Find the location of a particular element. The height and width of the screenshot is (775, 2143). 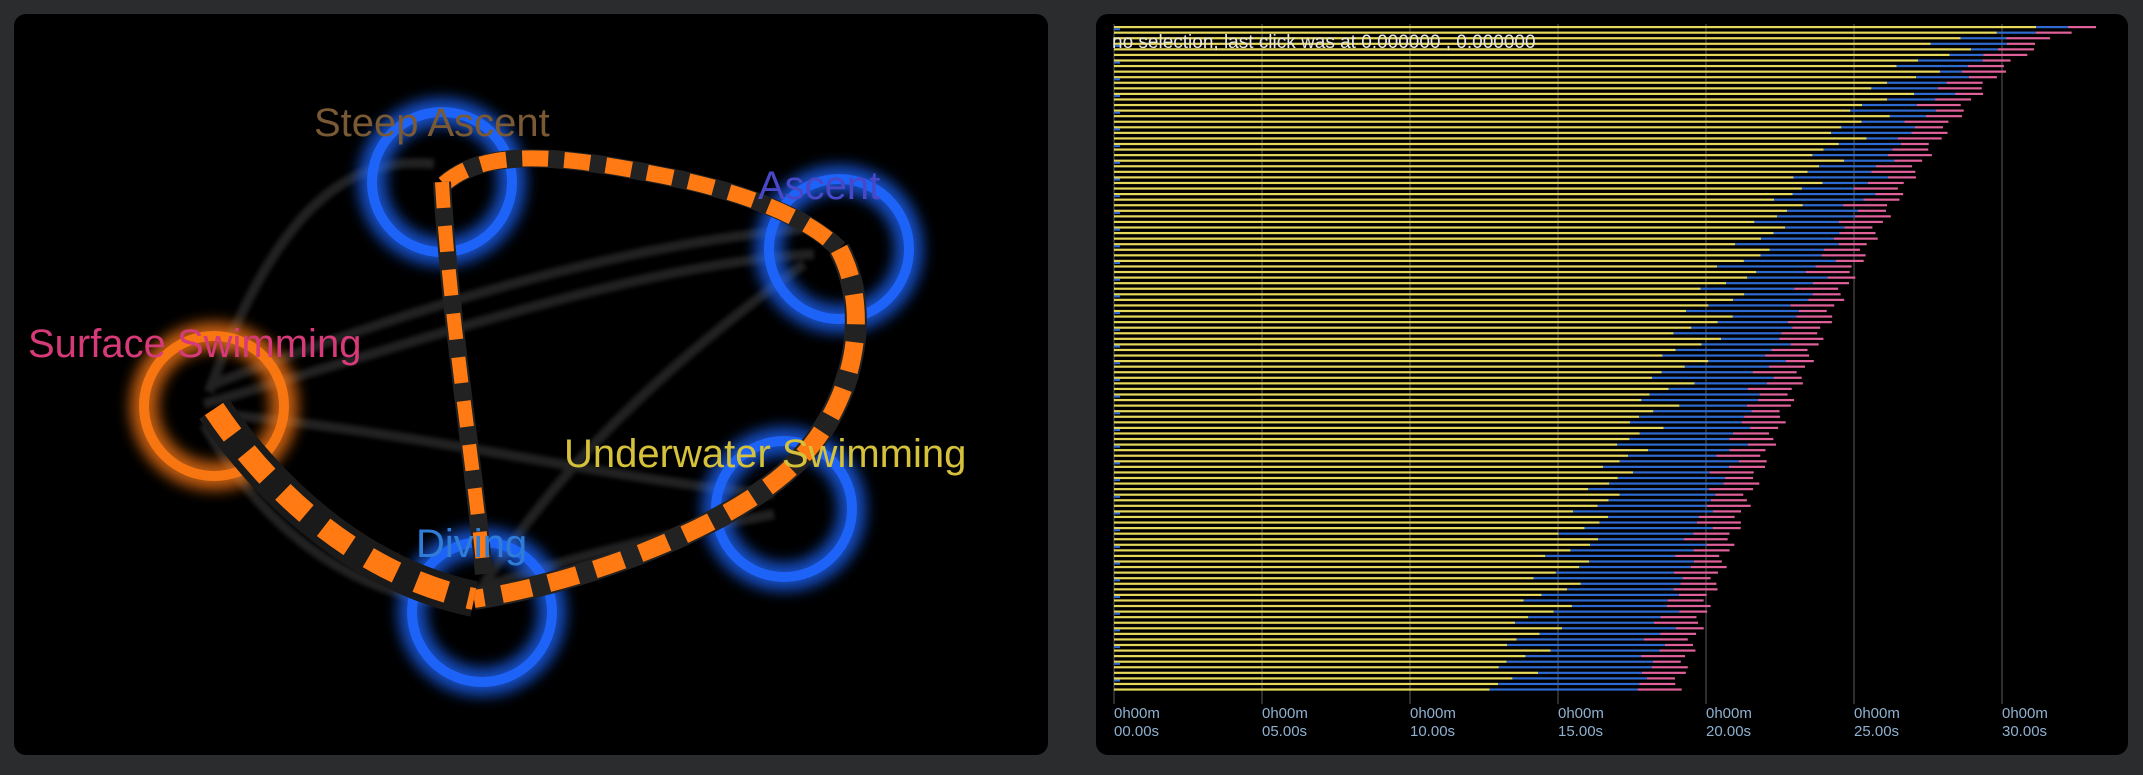

node-label-surface-swimming: Surface Swimming is located at coordinates (194, 344).